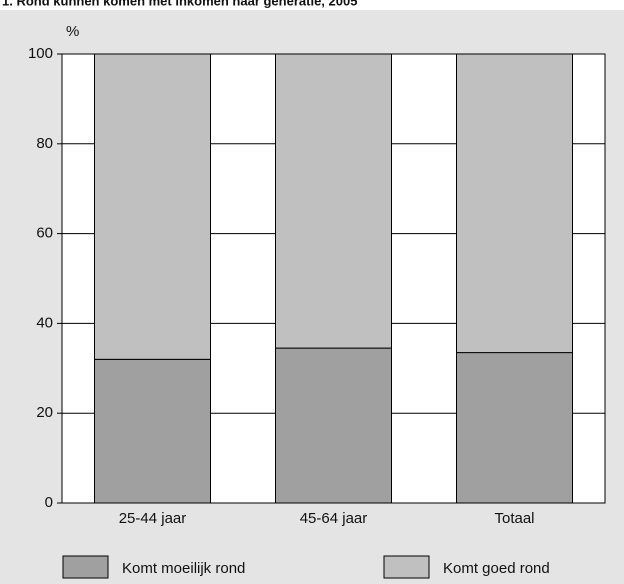 Image resolution: width=624 pixels, height=584 pixels. I want to click on y-tick-label: 0, so click(49, 502).